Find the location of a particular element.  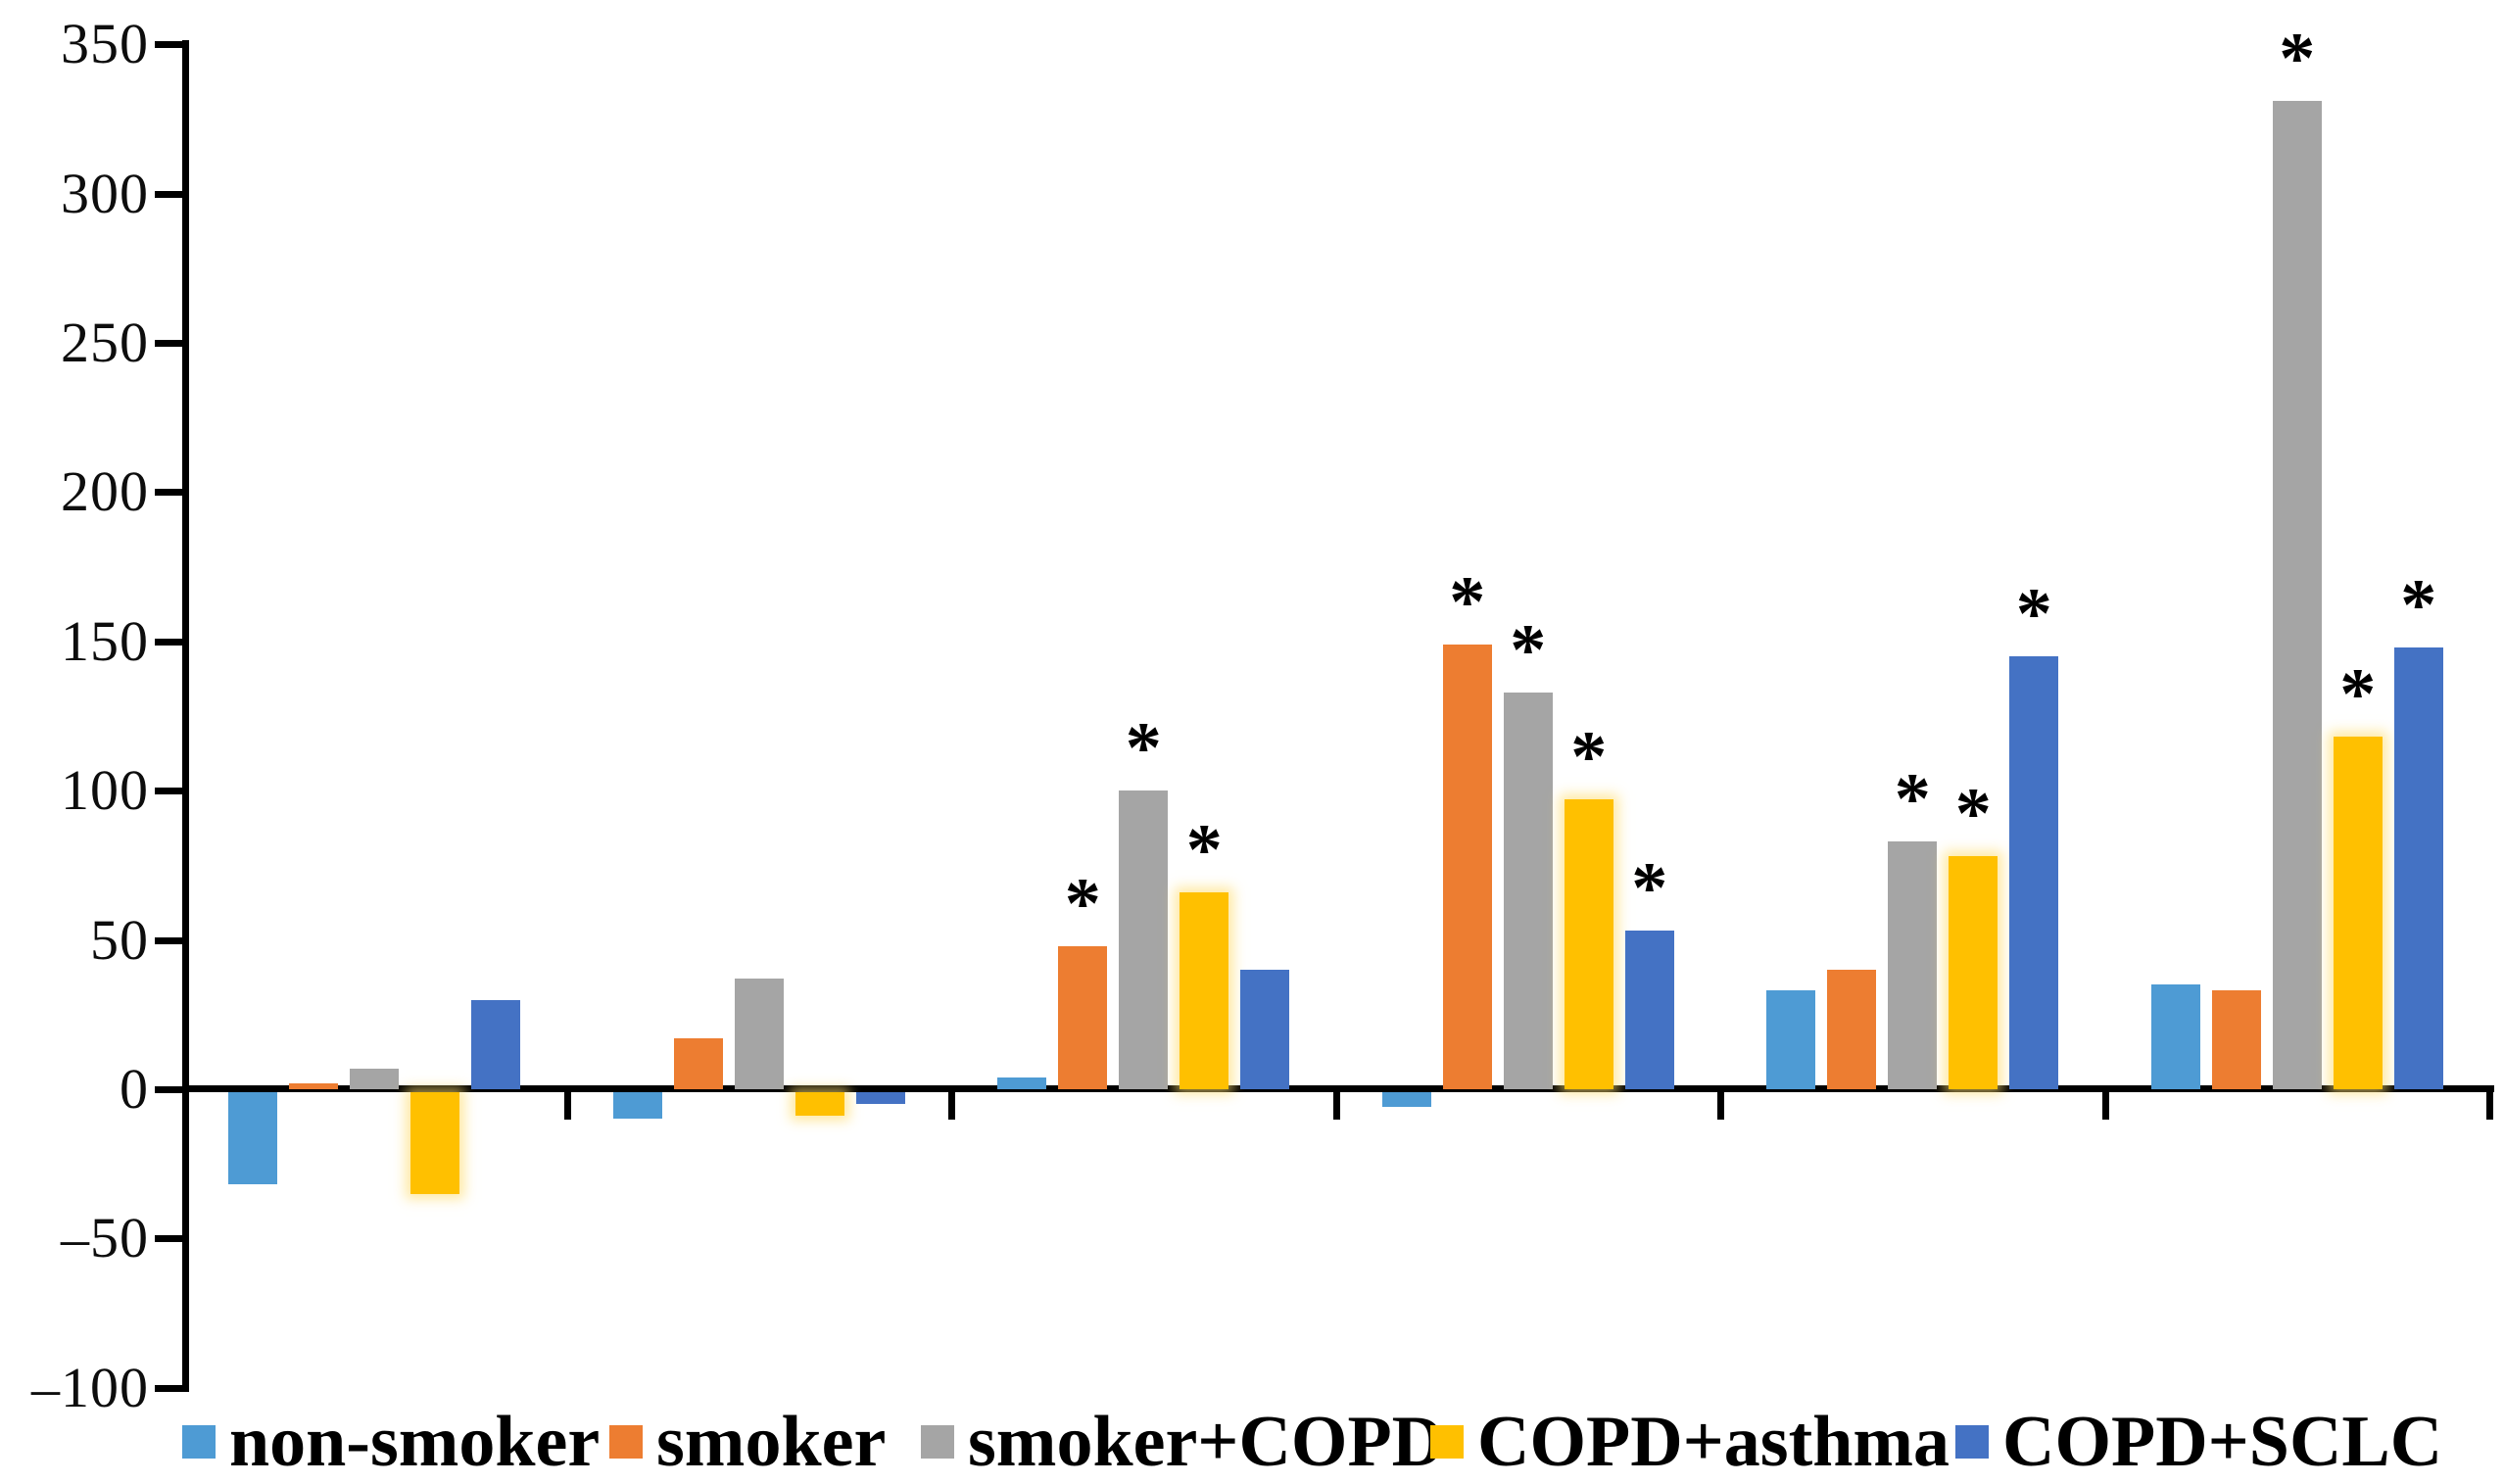

y-axis-tick-label: –100 is located at coordinates (90, 1387).